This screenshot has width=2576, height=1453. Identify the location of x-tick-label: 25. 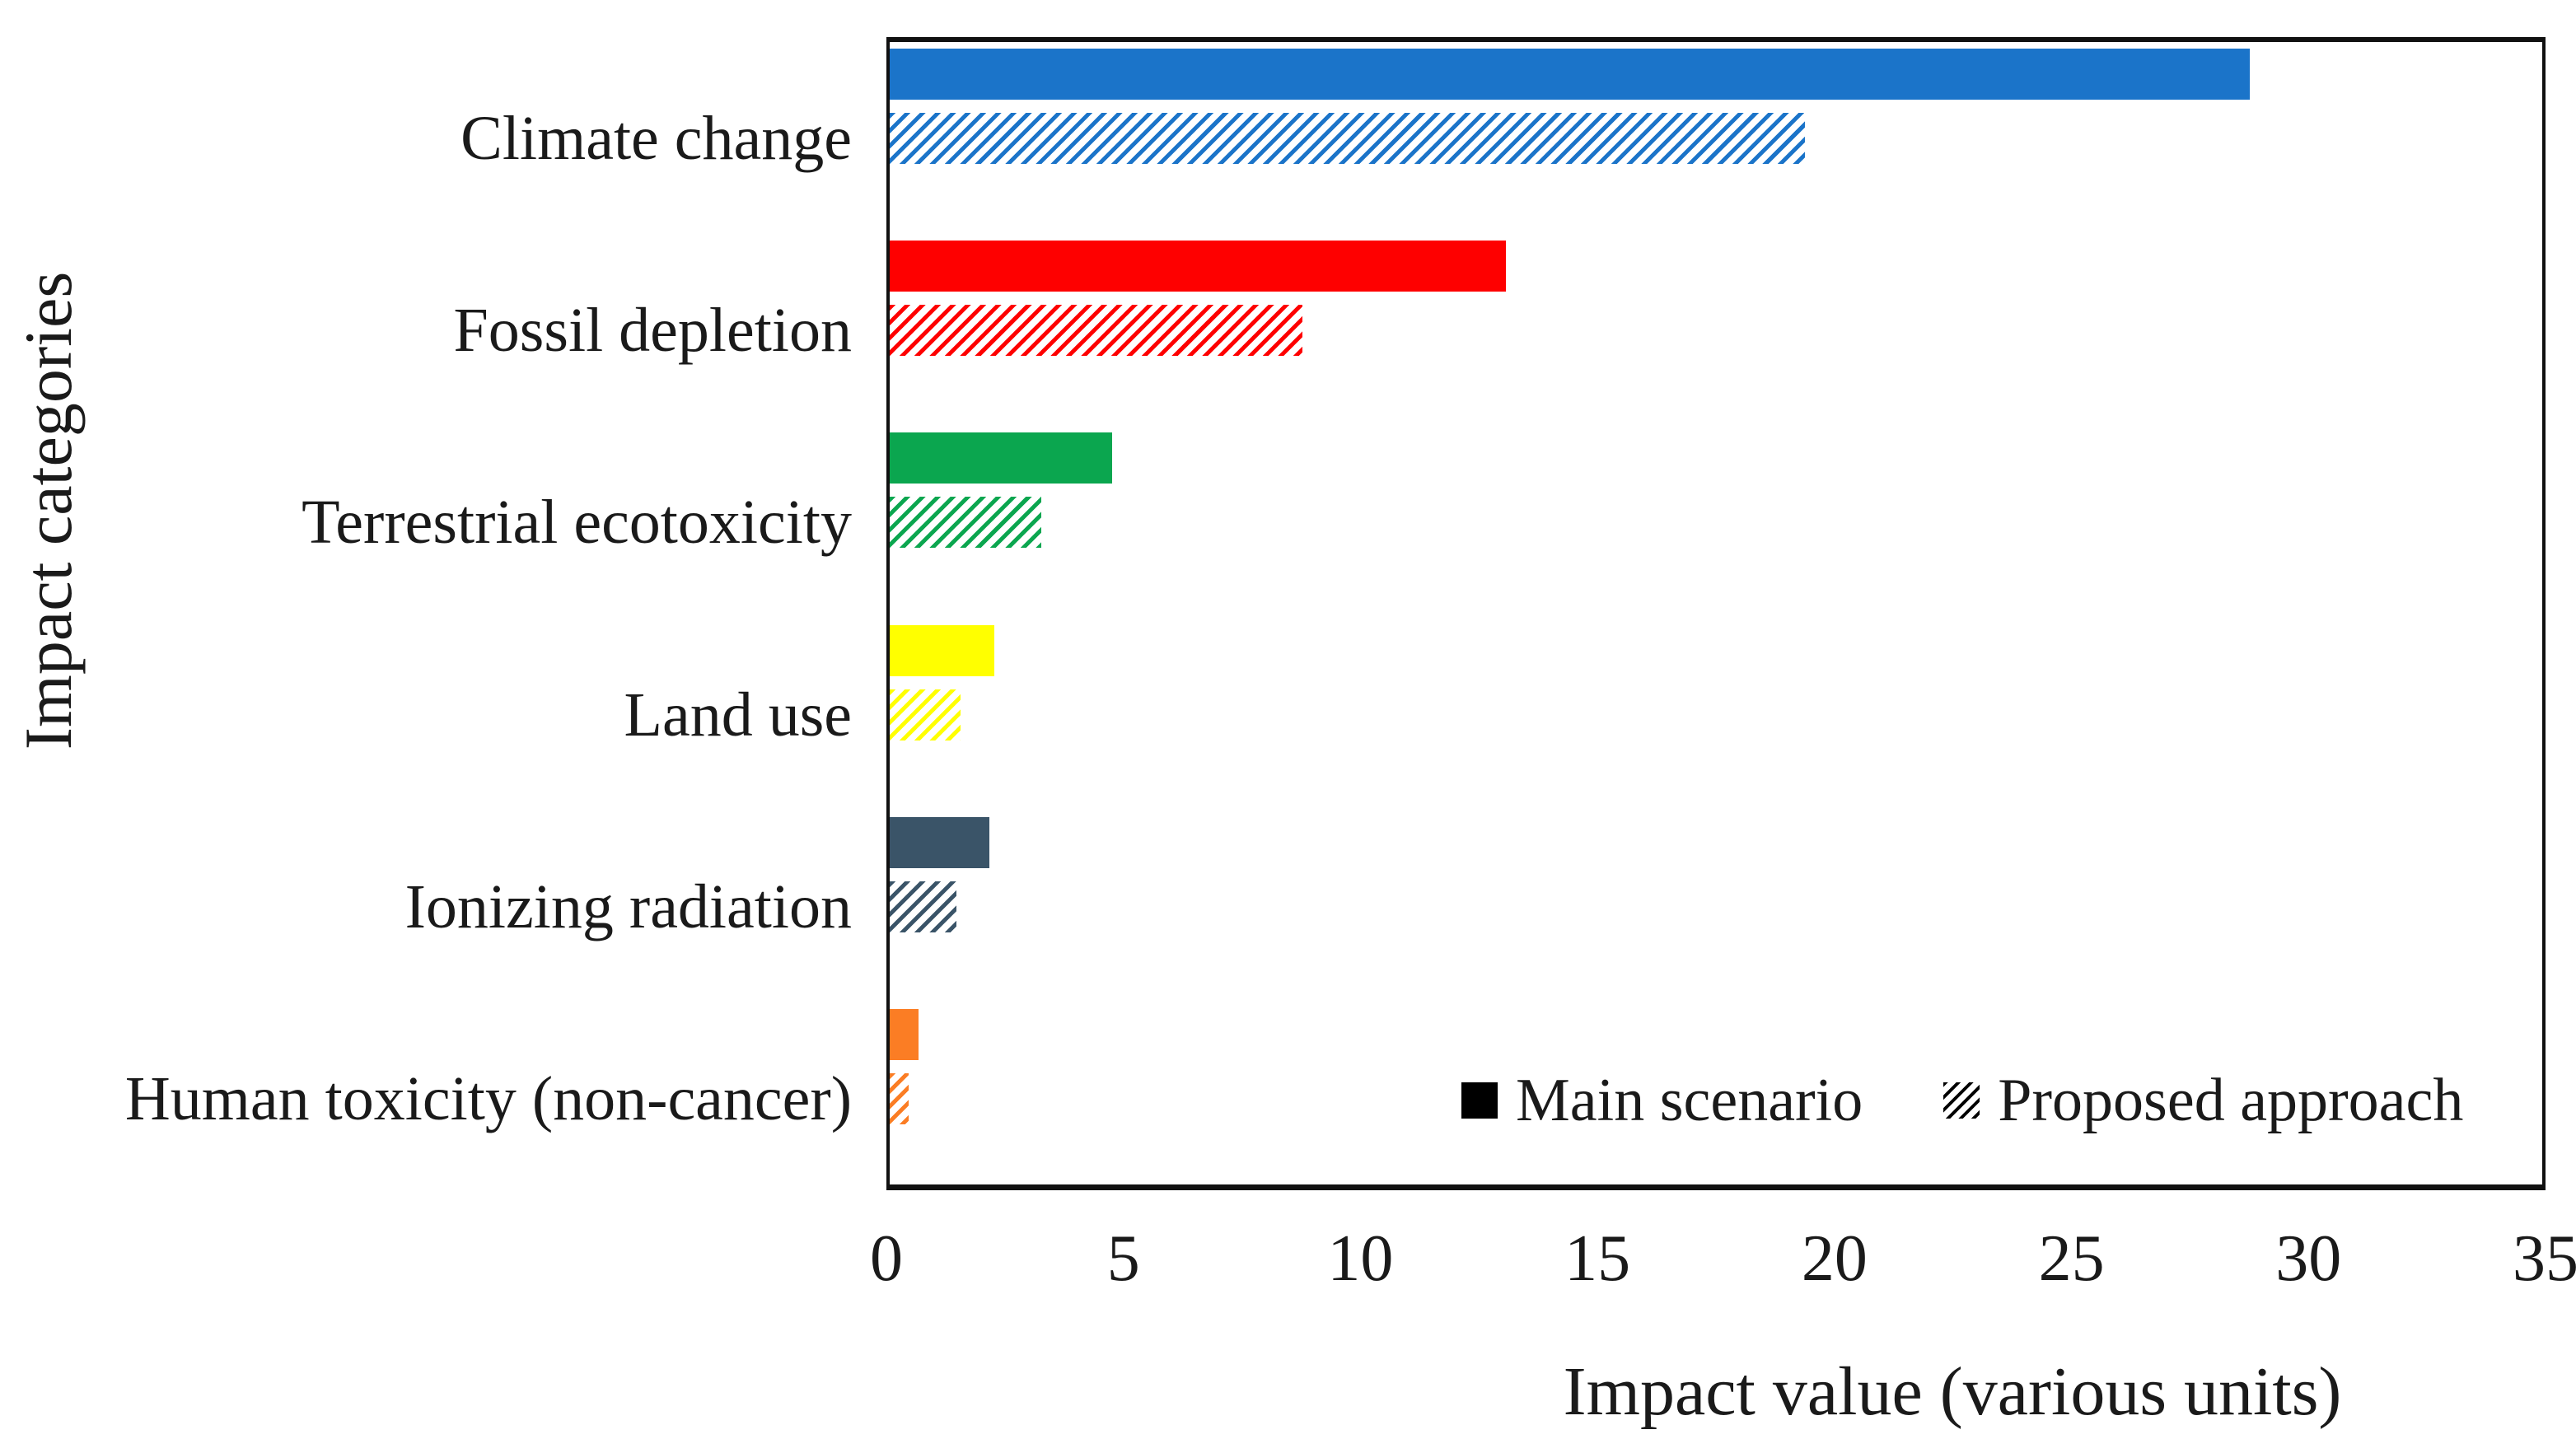
(2071, 1258).